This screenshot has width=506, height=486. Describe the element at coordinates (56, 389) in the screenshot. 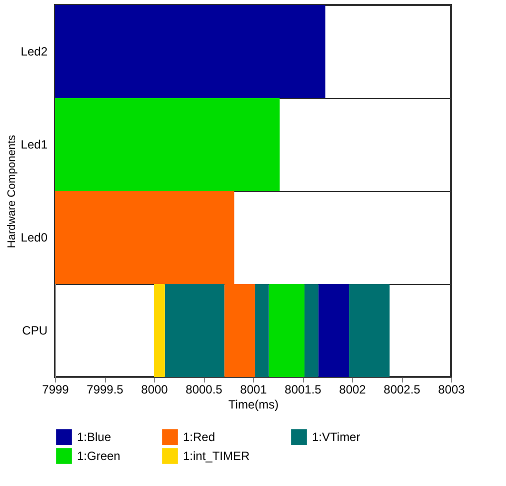

I see `x-tick-label: 7999` at that location.